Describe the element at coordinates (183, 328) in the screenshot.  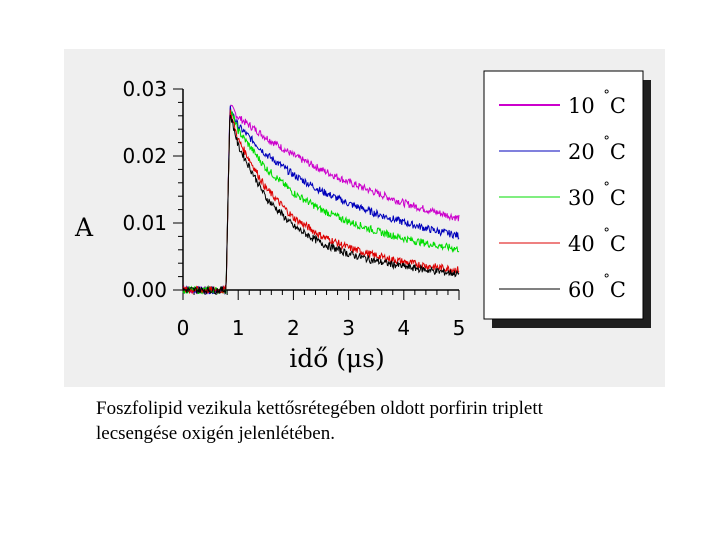
I see `x-tick-label: 0` at that location.